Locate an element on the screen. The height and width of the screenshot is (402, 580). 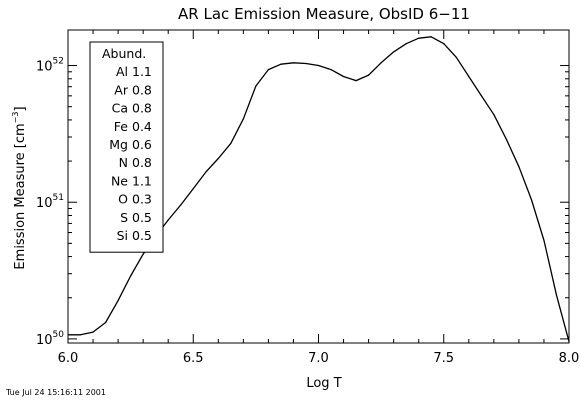
y-tick-label: 1051 is located at coordinates (50, 202).